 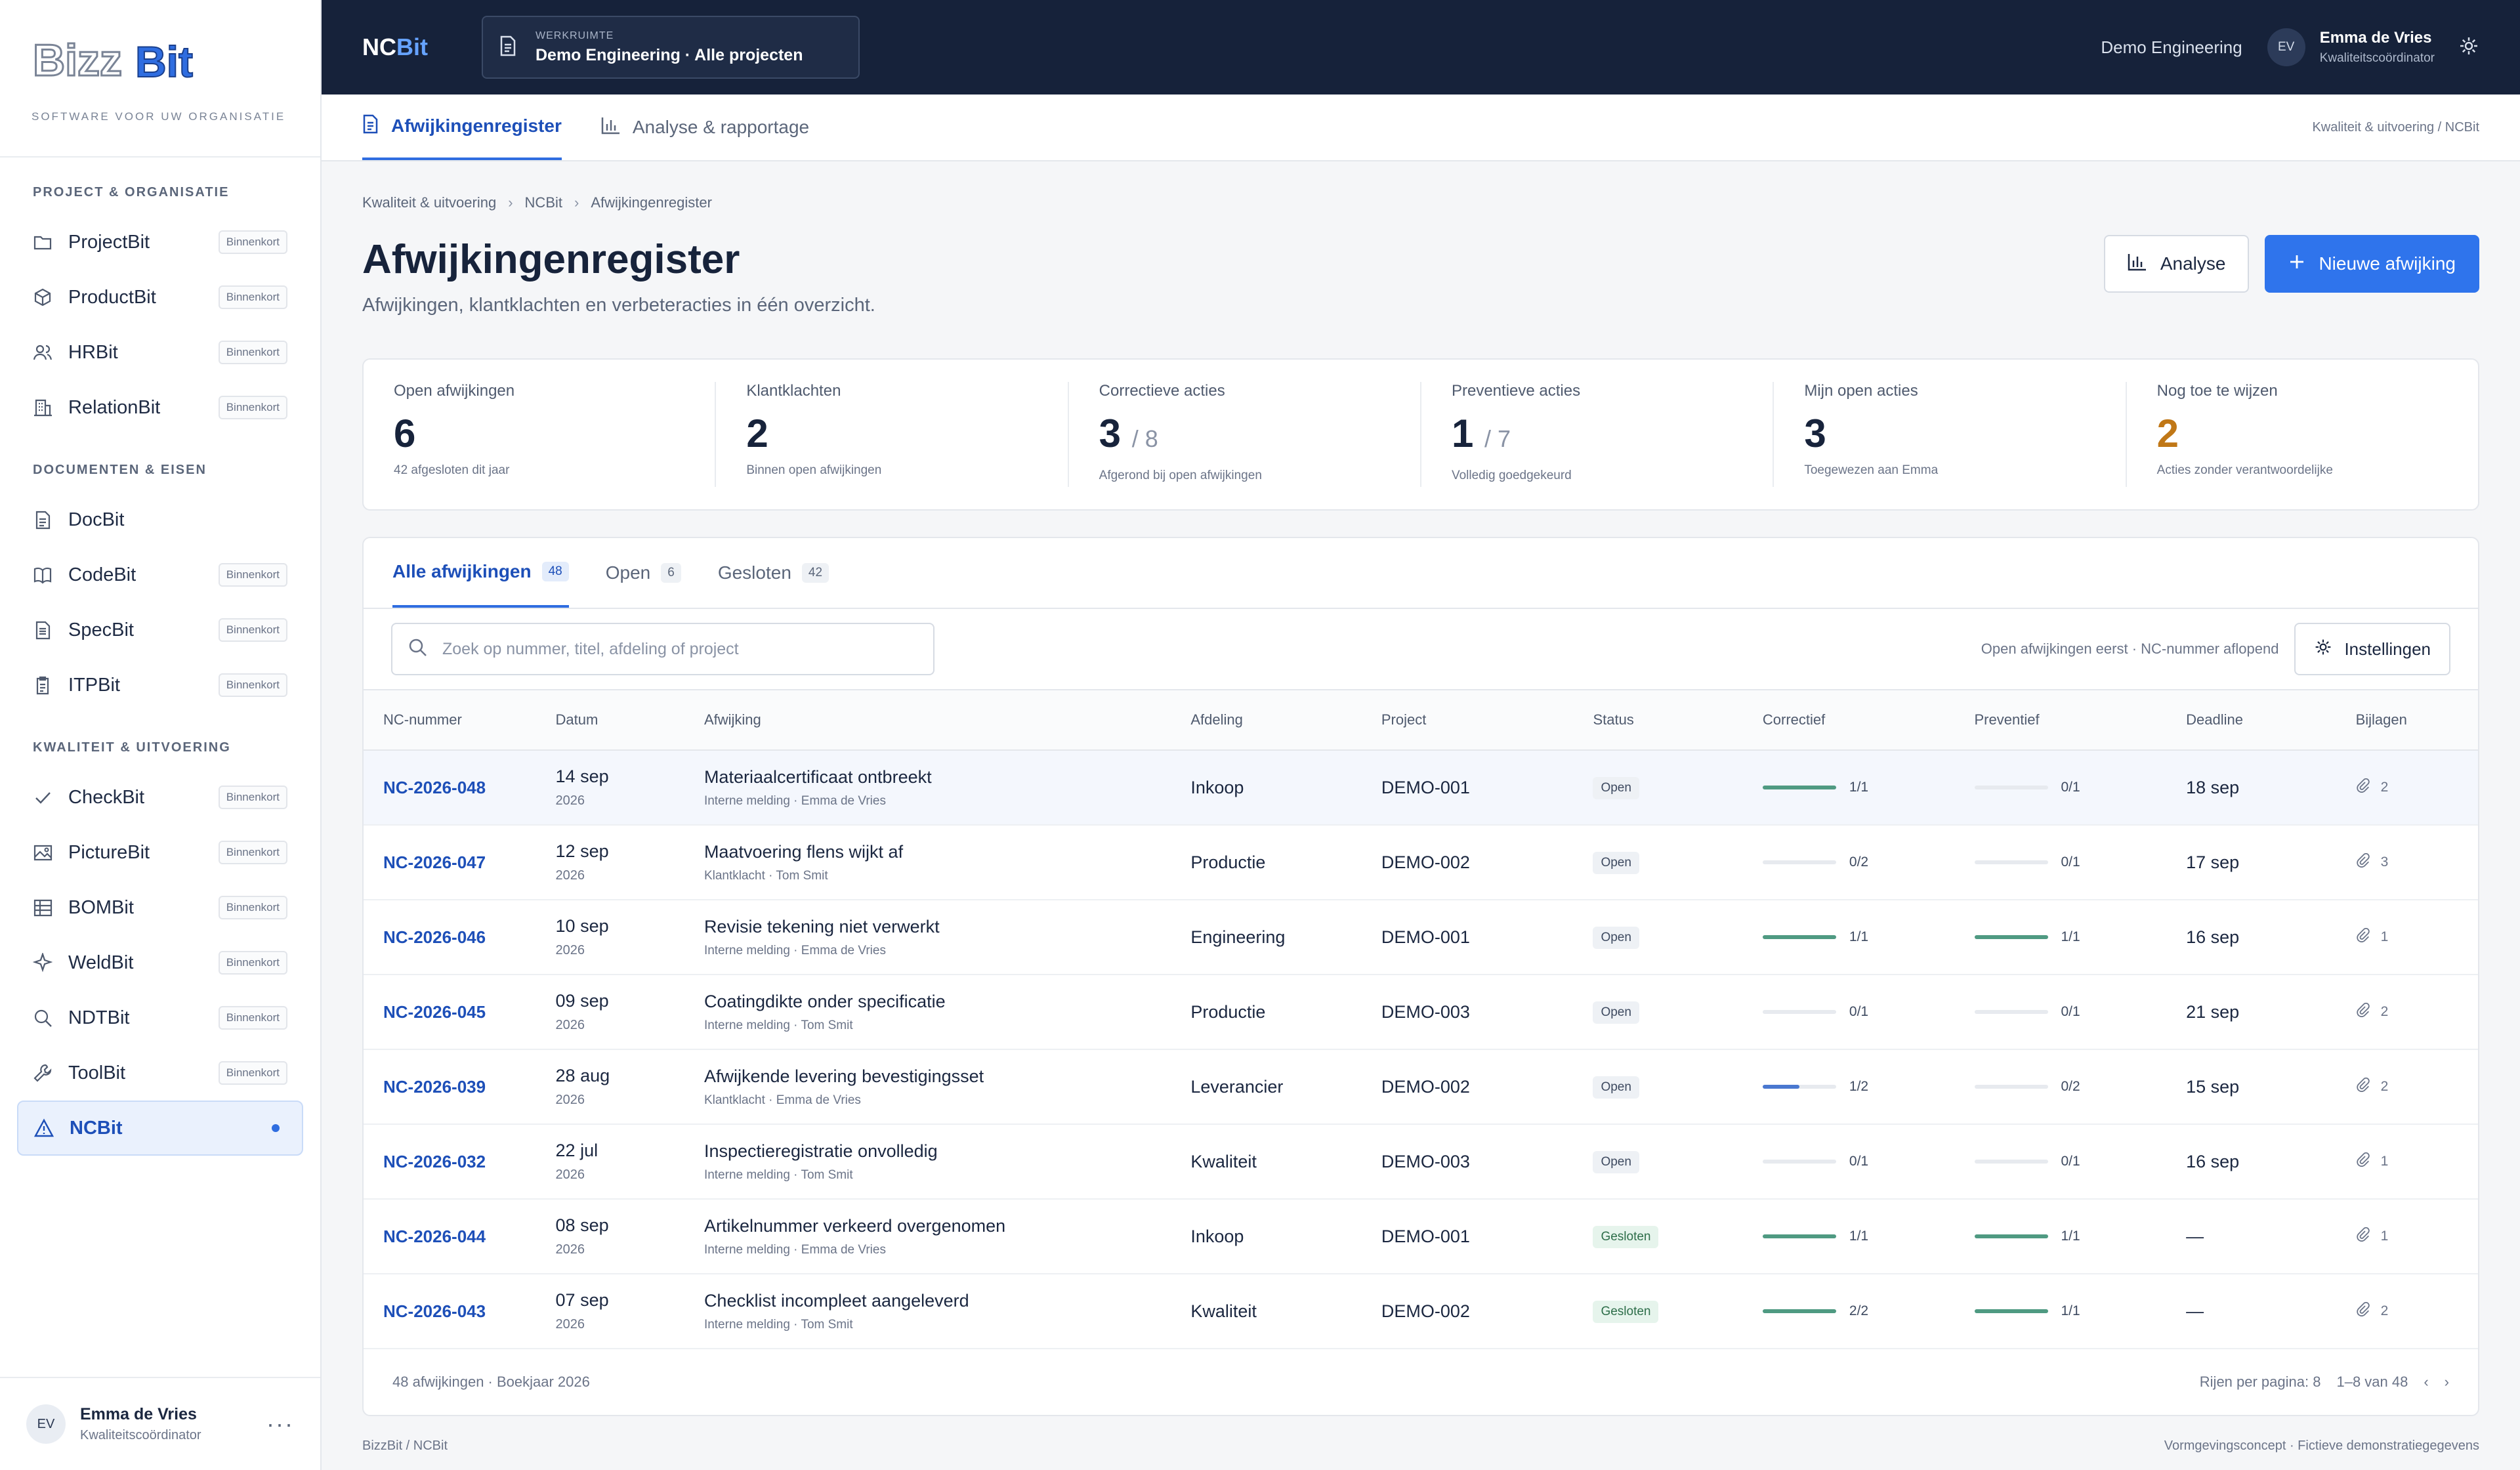 I want to click on date-day: 14 sep, so click(x=582, y=776).